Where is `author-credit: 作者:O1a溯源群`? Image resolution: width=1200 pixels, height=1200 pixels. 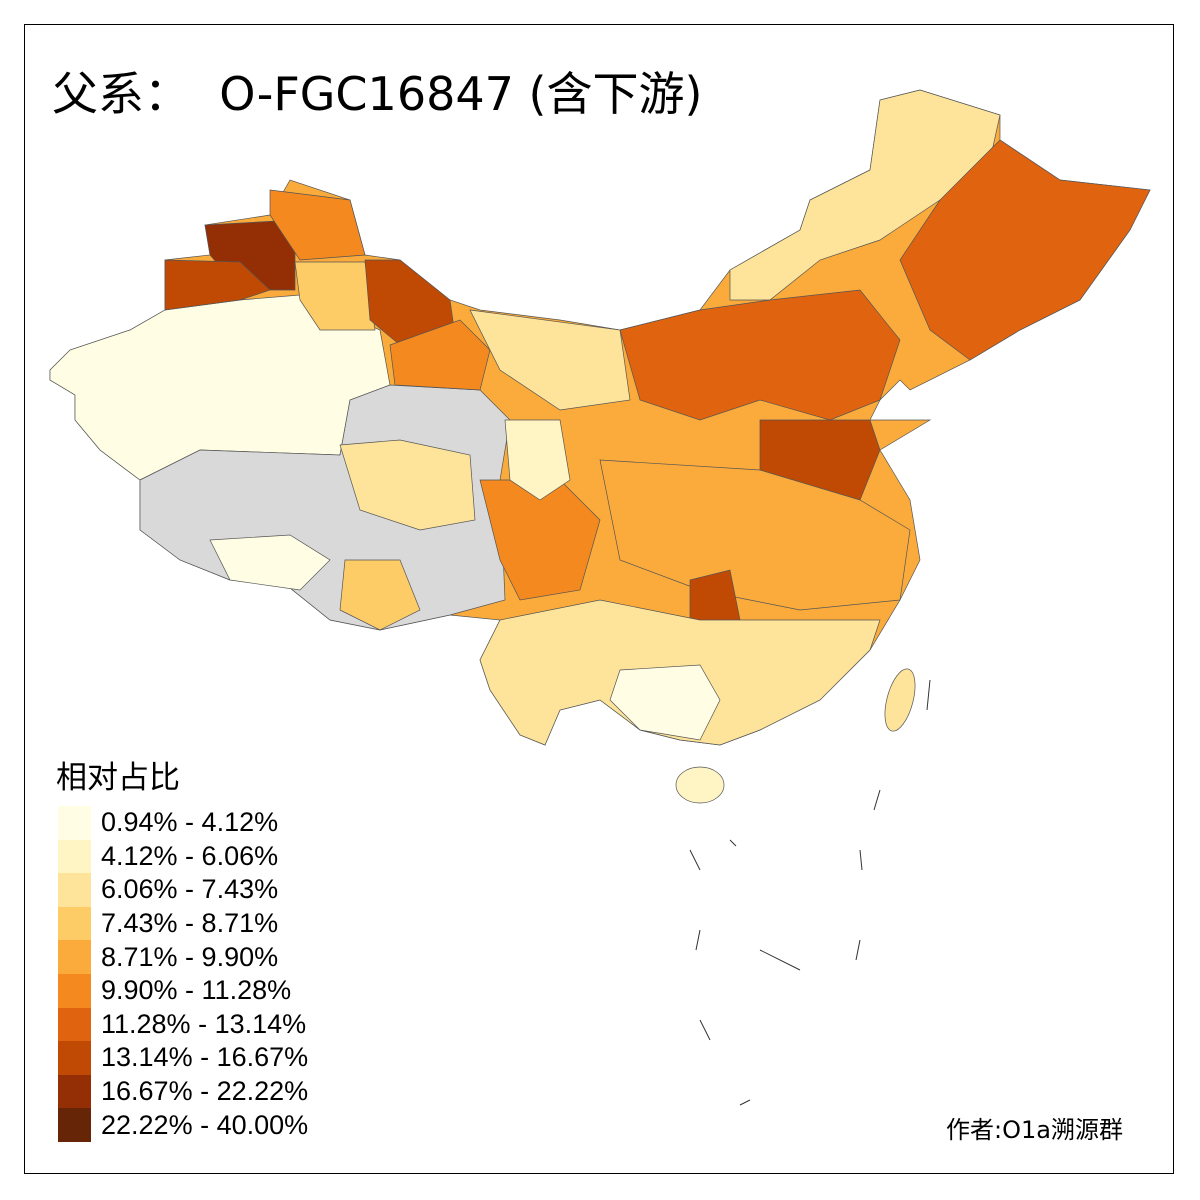 author-credit: 作者:O1a溯源群 is located at coordinates (1034, 1130).